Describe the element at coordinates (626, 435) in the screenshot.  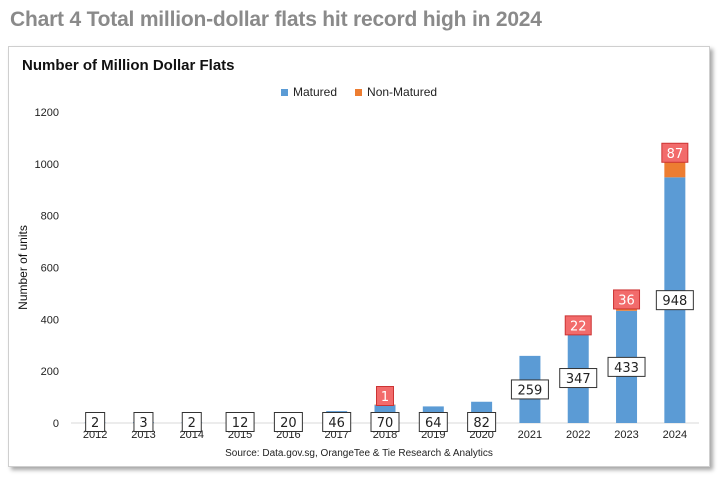
I see `x-tick-label: 2023` at that location.